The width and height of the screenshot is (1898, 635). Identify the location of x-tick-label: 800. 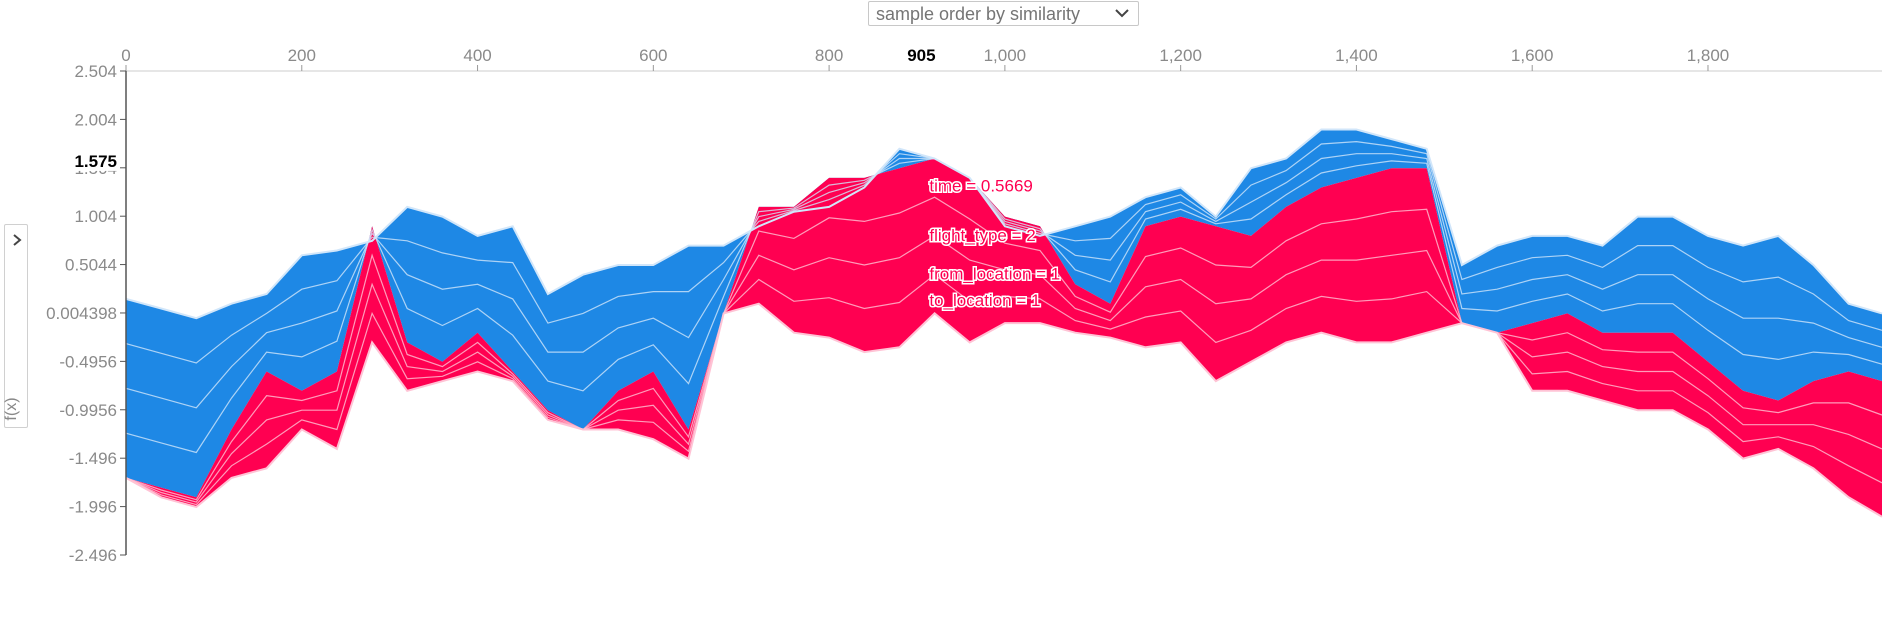
(829, 55).